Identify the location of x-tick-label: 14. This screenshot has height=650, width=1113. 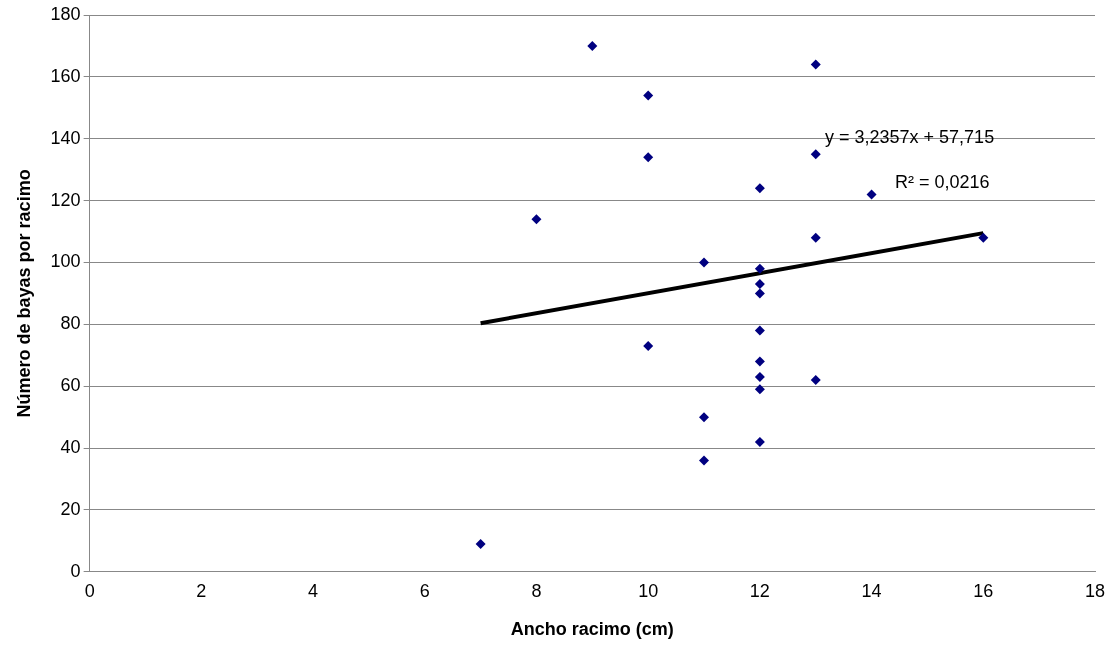
(871, 590).